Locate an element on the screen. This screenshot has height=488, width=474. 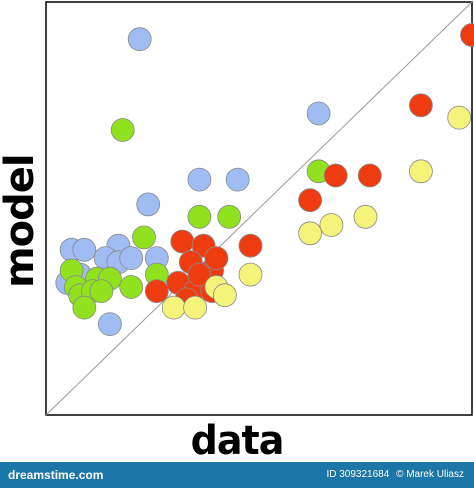
footer-author: © Marek Uliasz is located at coordinates (430, 474).